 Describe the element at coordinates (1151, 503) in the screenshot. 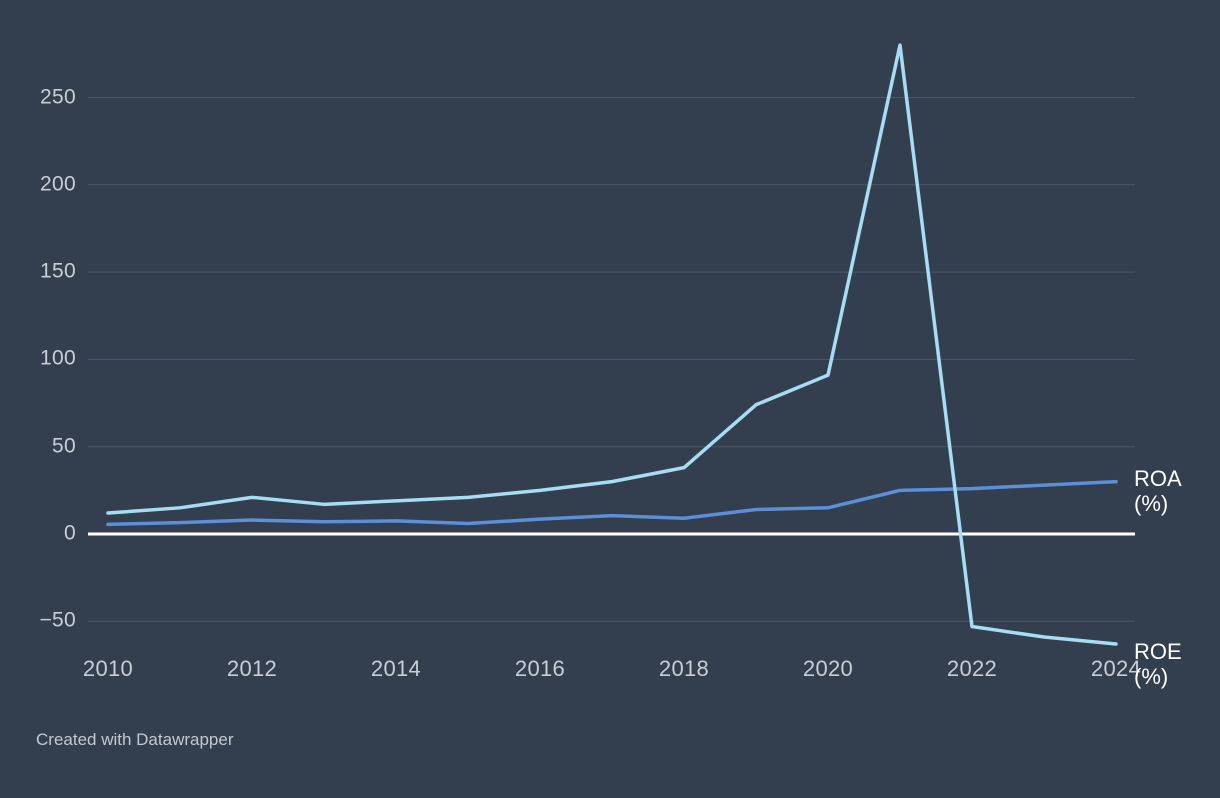

I see `series-label-roa-line2: (%)` at that location.